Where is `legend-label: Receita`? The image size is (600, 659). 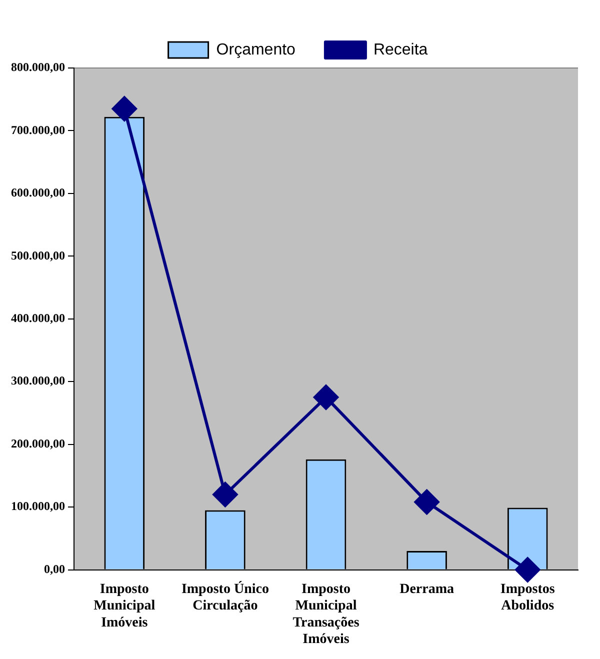 legend-label: Receita is located at coordinates (400, 49).